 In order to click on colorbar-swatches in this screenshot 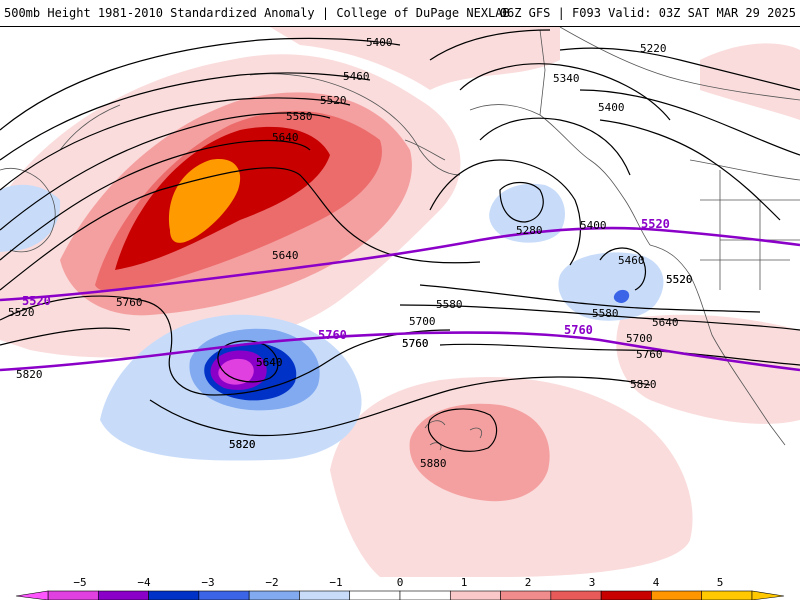, I will do `click(400, 595)`.